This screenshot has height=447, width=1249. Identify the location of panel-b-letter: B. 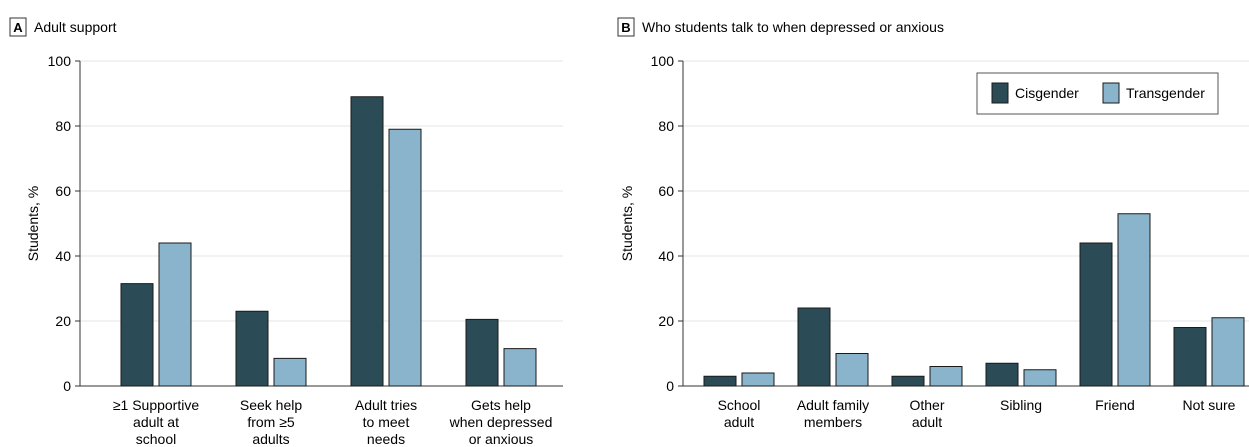
(625, 27).